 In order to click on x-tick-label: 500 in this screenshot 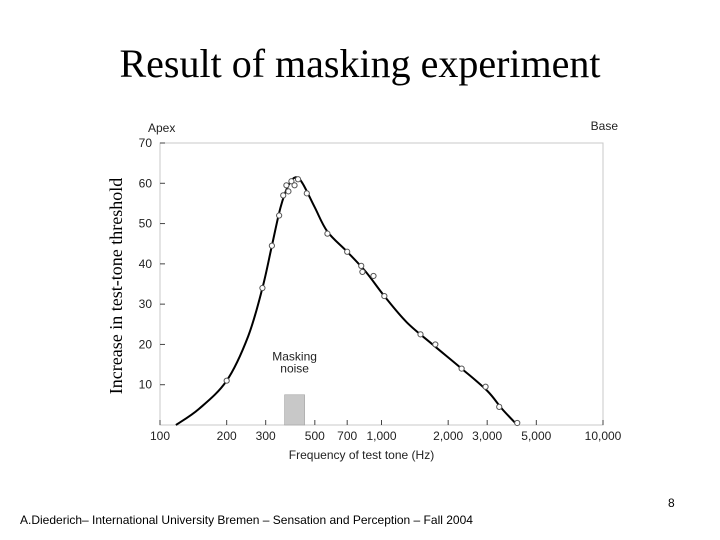, I will do `click(315, 436)`.